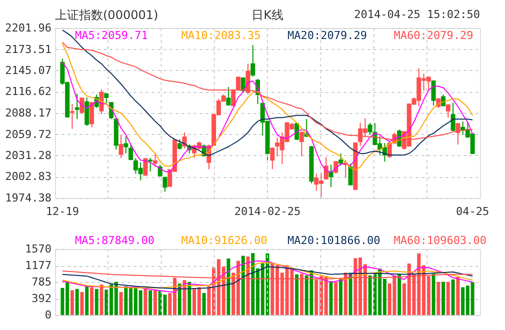  Describe the element at coordinates (28, 91) in the screenshot. I see `y-tick-label: 2116.62` at that location.